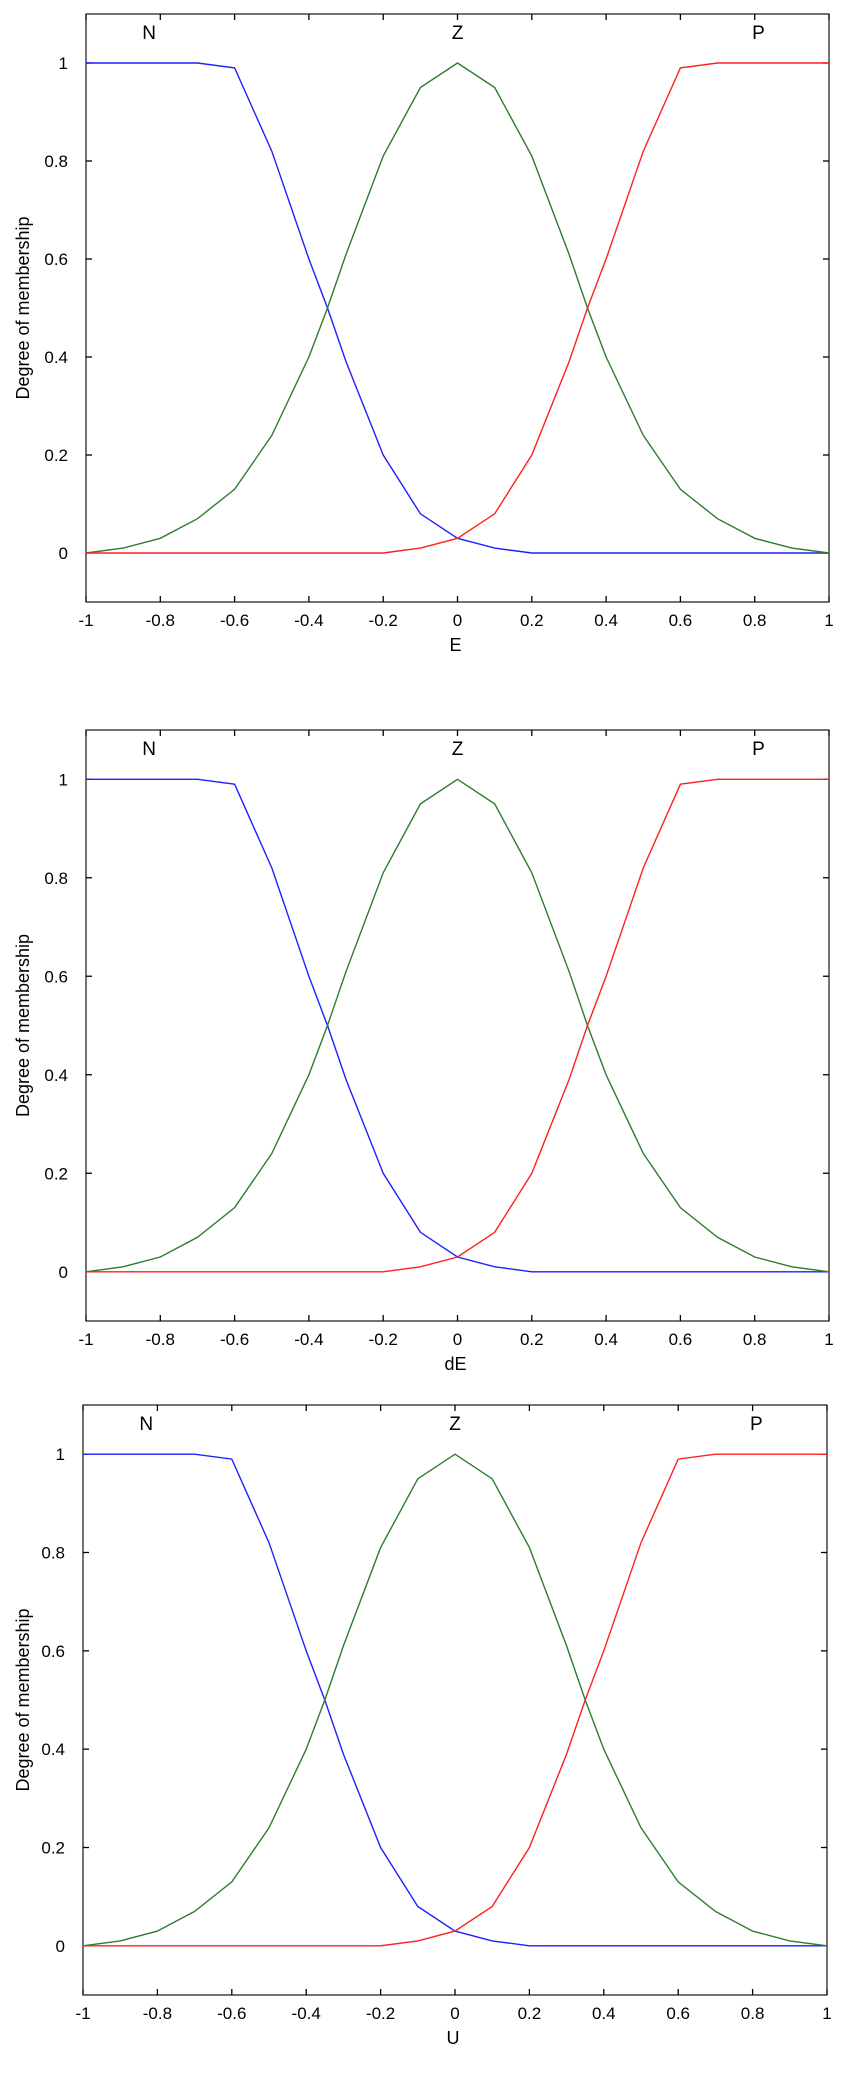 The height and width of the screenshot is (2084, 860). I want to click on x-axis-label: U, so click(453, 2038).